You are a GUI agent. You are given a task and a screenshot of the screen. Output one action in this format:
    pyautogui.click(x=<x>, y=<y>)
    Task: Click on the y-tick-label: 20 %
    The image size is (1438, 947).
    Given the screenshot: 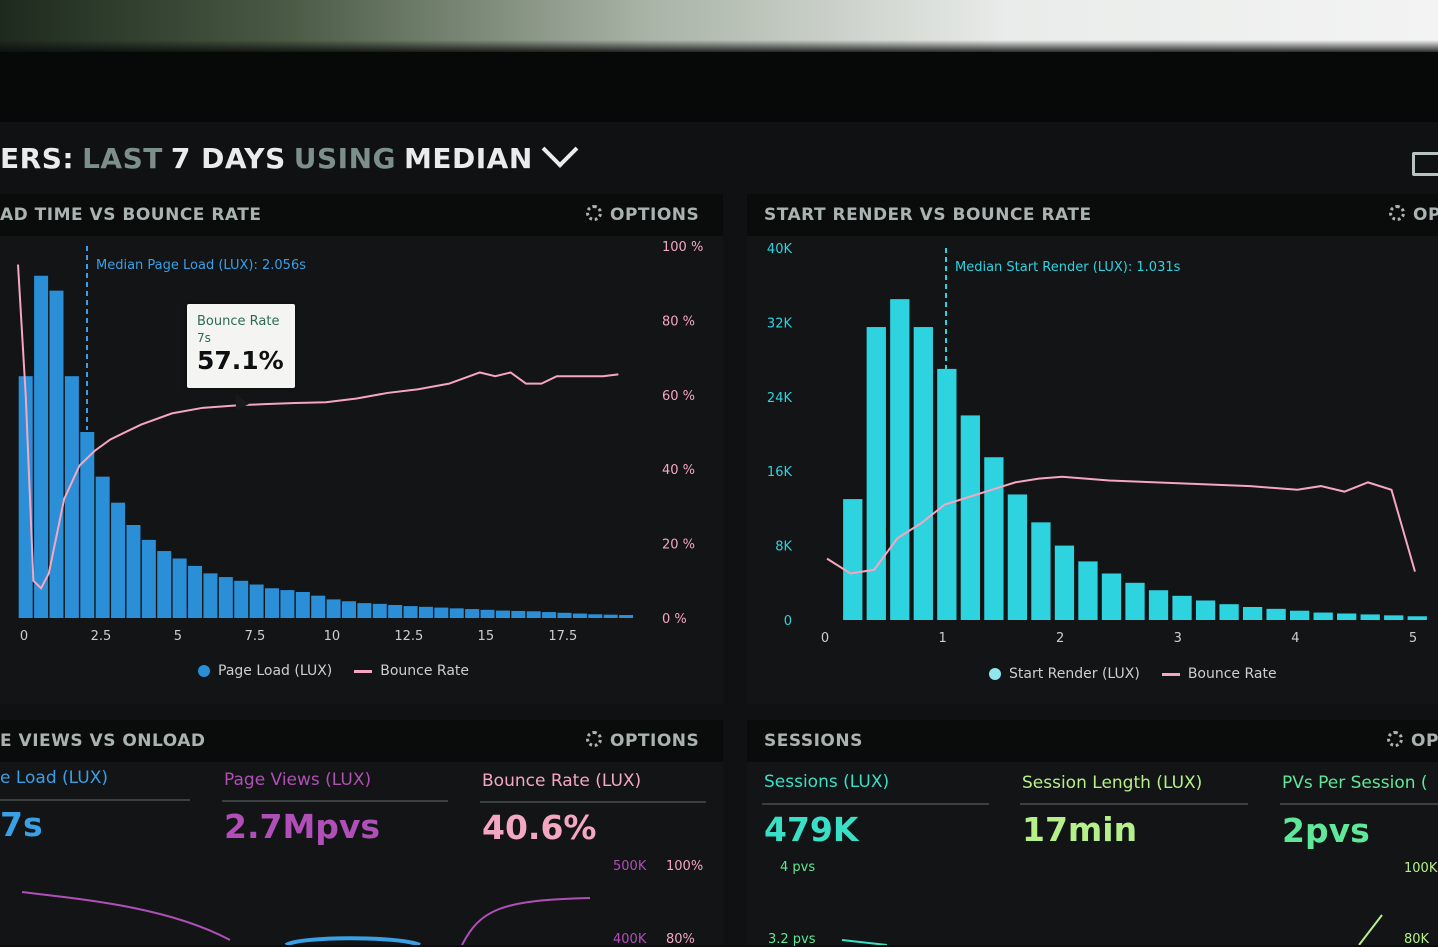 What is the action you would take?
    pyautogui.click(x=678, y=545)
    